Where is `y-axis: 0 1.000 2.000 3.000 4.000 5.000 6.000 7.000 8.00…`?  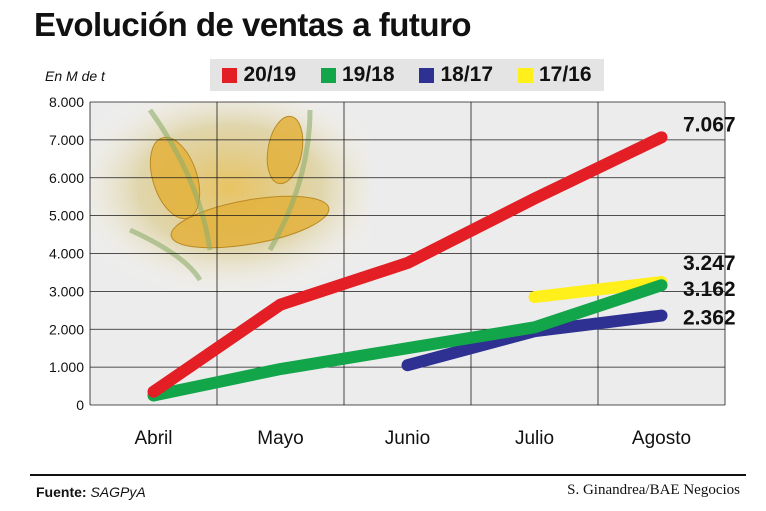 y-axis: 0 1.000 2.000 3.000 4.000 5.000 6.000 7.000 8.00… is located at coordinates (66, 253).